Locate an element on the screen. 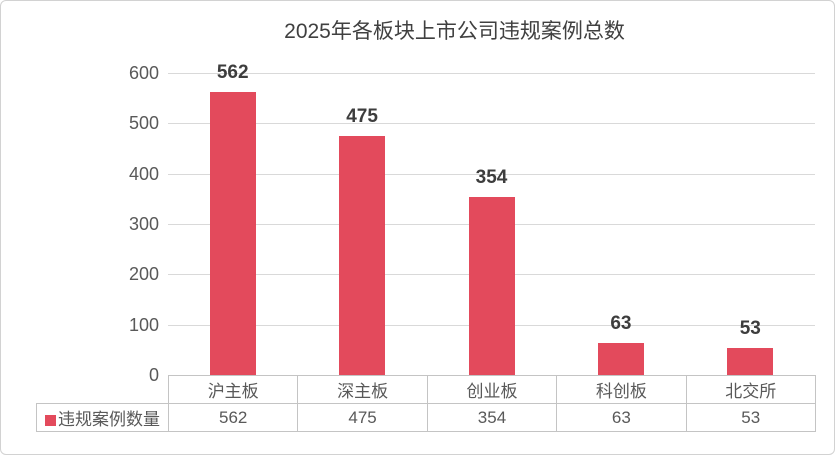 The height and width of the screenshot is (455, 835). category-row: 沪主板 深主板 创业板 科创板 北交所 is located at coordinates (426, 389).